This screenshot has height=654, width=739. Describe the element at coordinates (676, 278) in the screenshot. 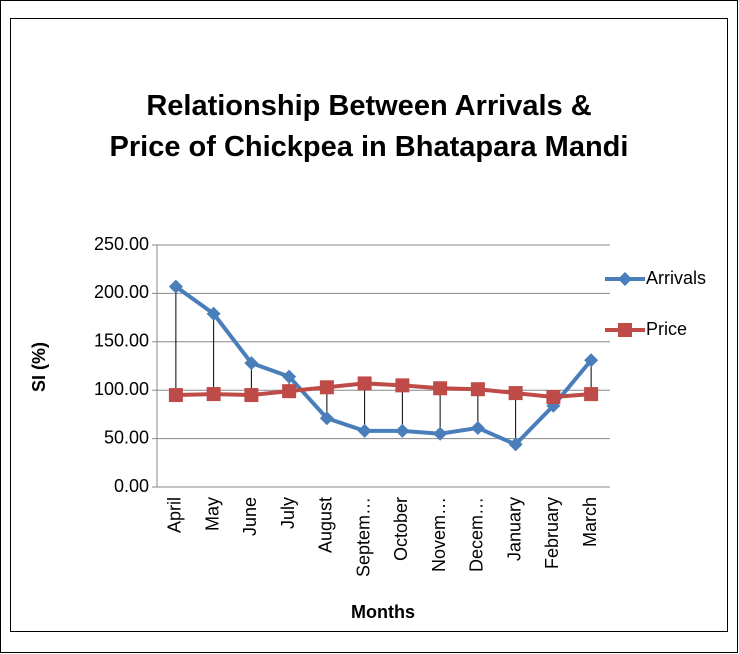

I see `legend-label: Arrivals` at that location.